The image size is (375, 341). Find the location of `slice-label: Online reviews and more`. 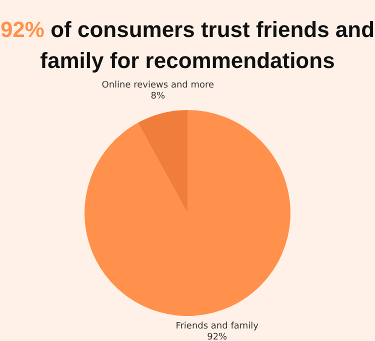

slice-label: Online reviews and more is located at coordinates (158, 85).